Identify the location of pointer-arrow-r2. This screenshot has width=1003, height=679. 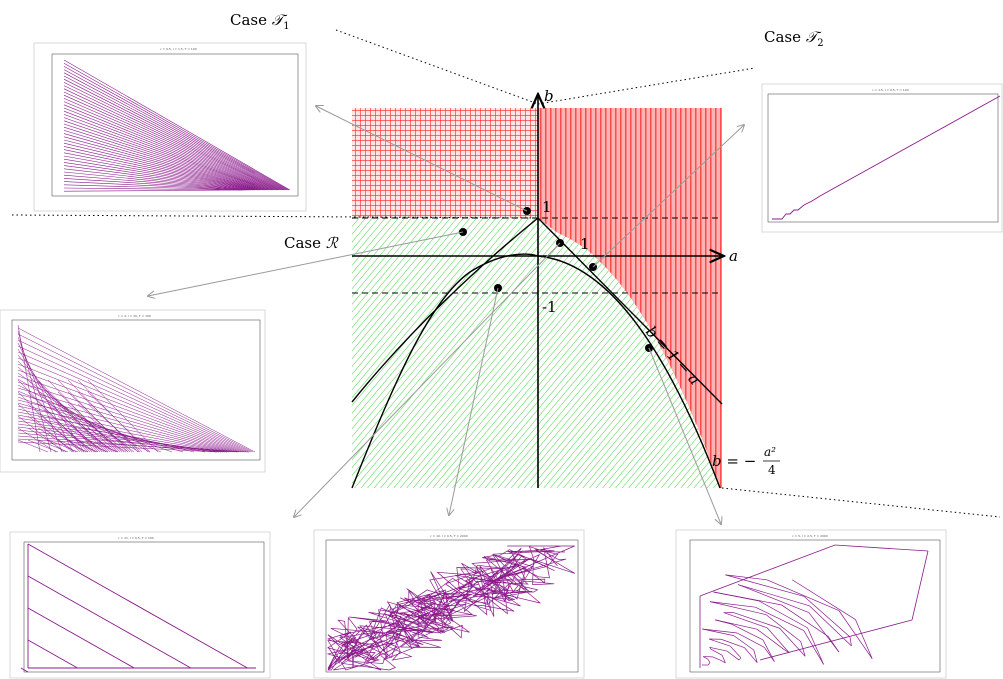
(427, 379).